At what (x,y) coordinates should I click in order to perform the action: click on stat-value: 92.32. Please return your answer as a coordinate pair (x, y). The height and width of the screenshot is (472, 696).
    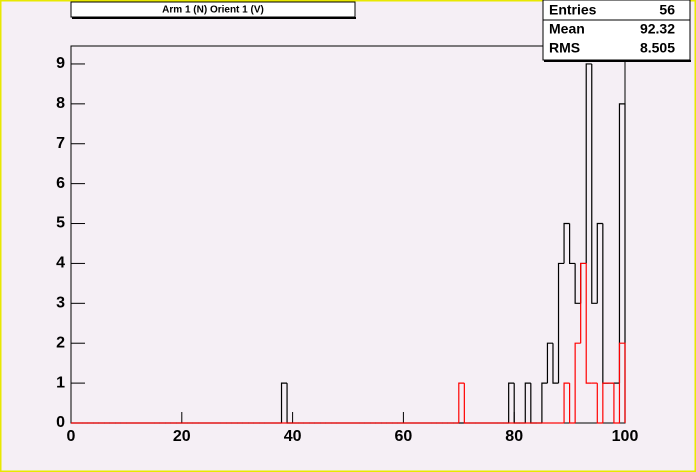
    Looking at the image, I should click on (657, 29).